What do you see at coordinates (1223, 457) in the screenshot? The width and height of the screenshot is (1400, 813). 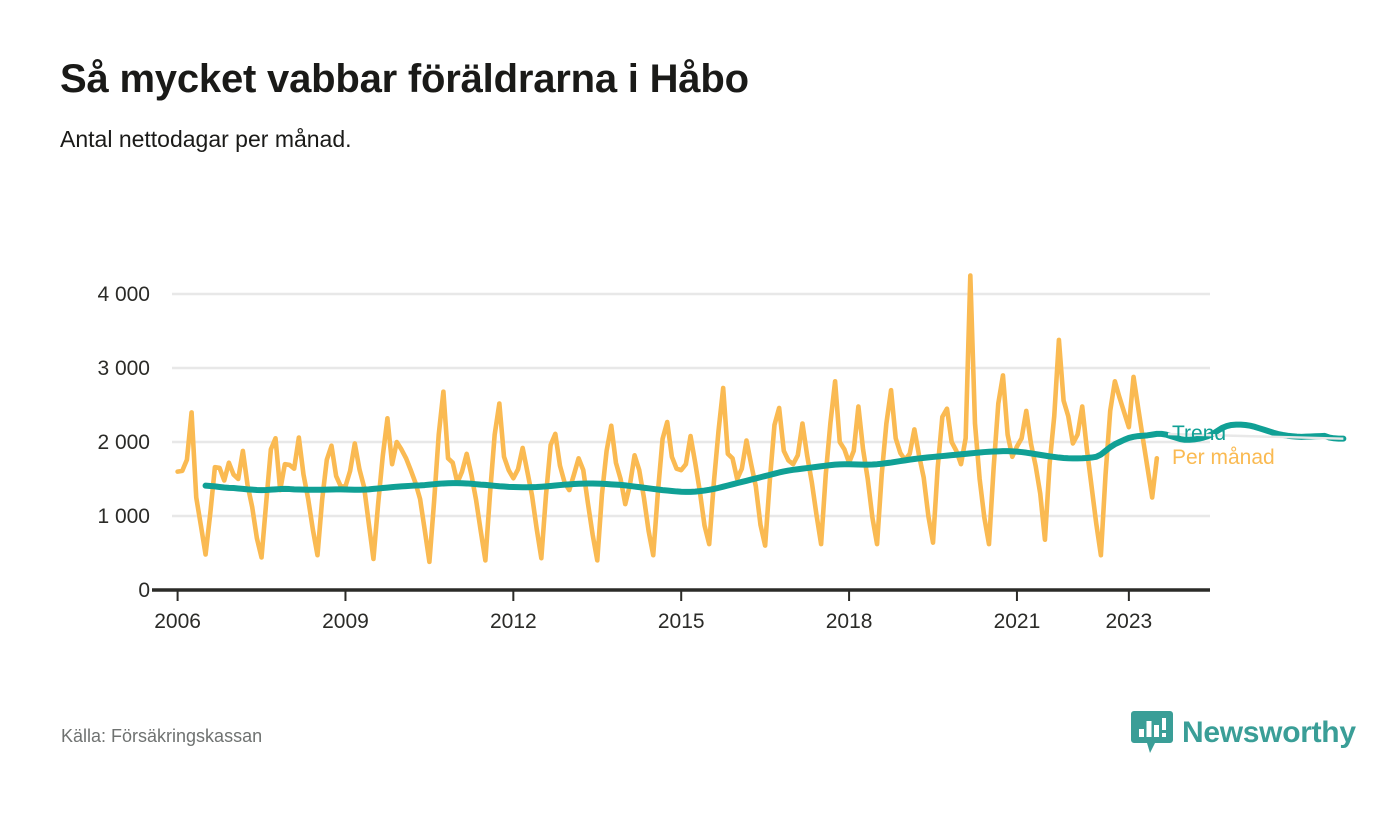 I see `series-label-per-månad: Per månad` at bounding box center [1223, 457].